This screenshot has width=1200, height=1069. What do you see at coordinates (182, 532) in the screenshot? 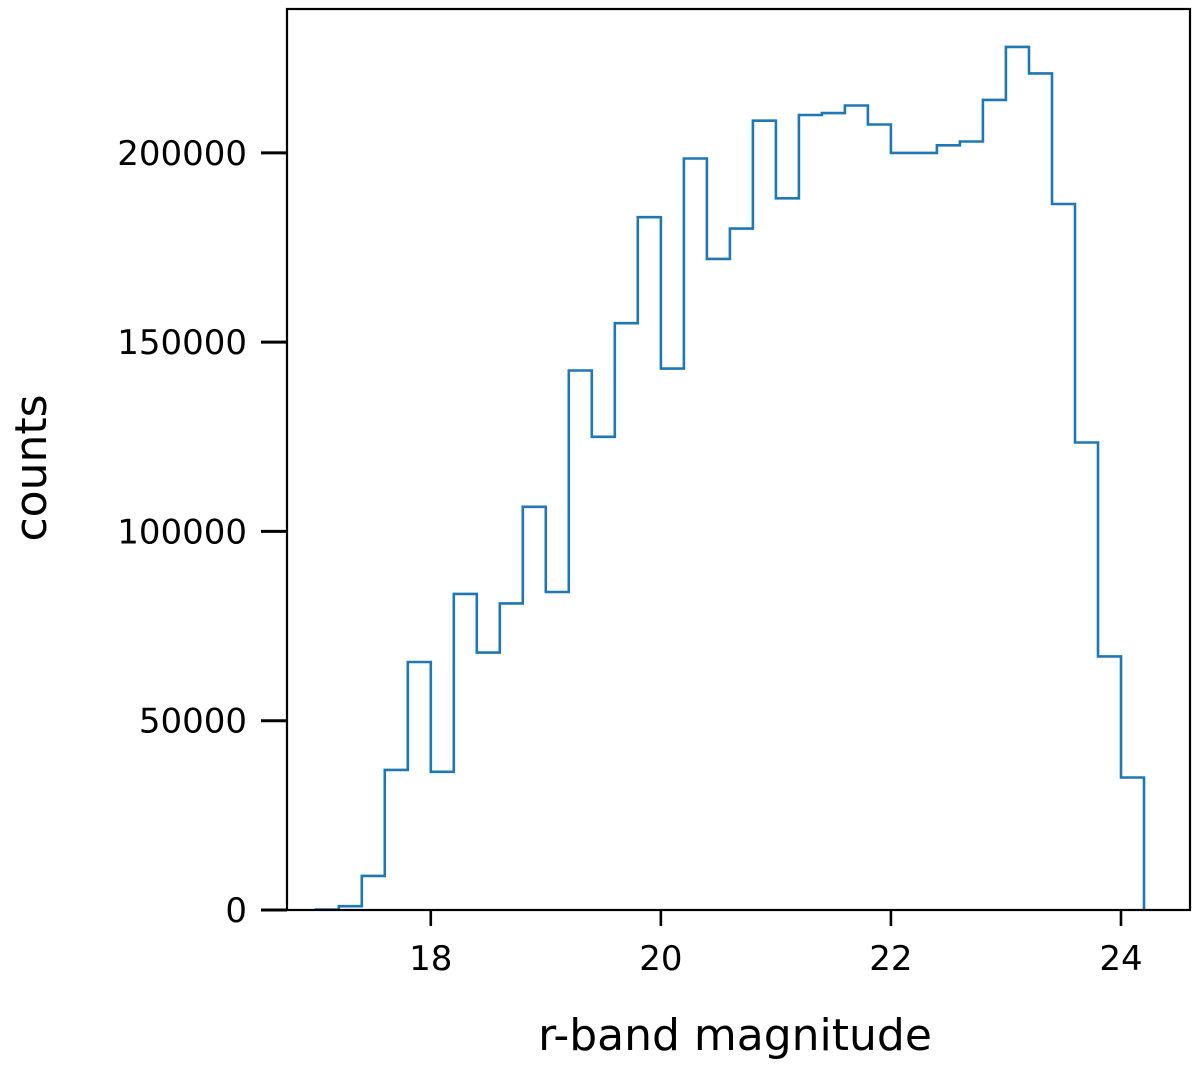
I see `y-tick-label: 100000` at bounding box center [182, 532].